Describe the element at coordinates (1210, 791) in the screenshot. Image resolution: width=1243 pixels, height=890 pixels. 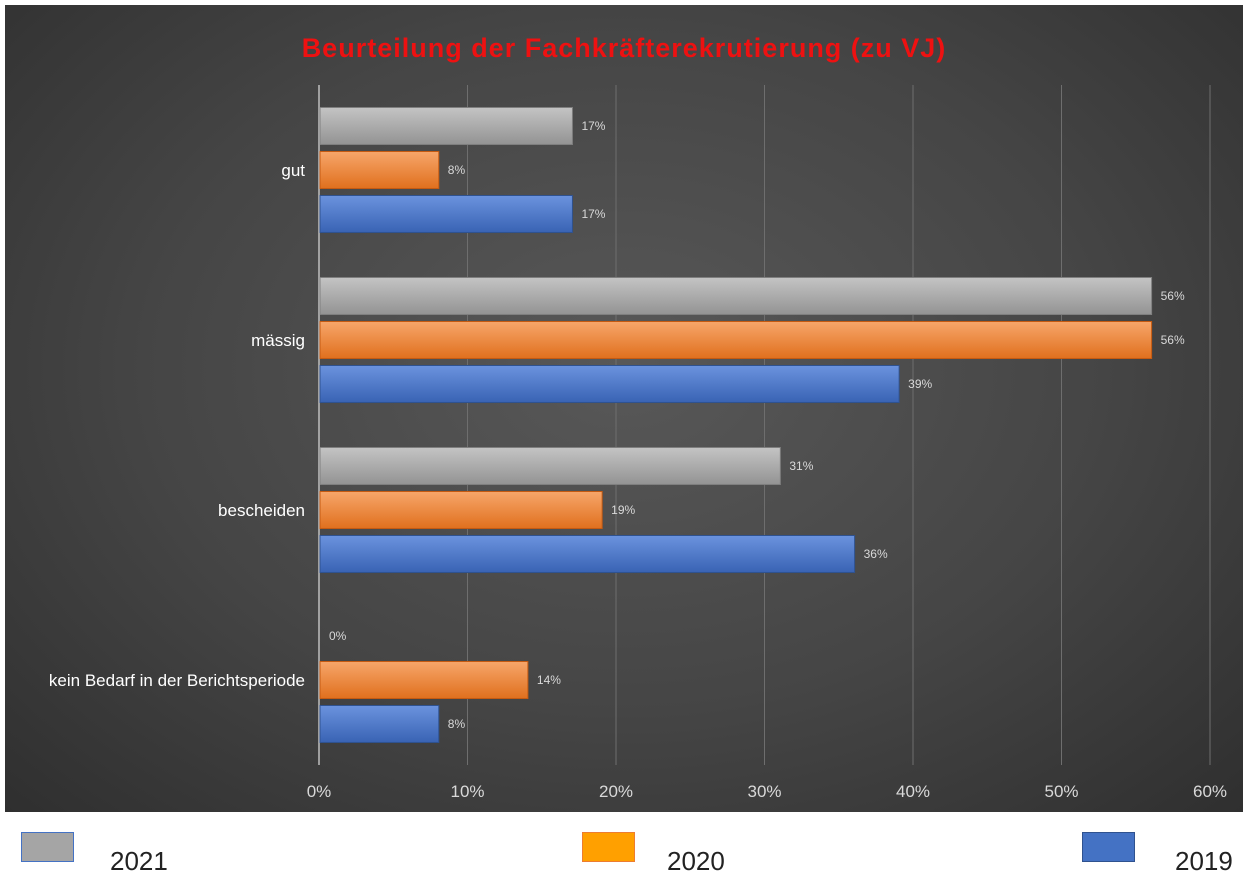
I see `x-tick-label: 60%` at that location.